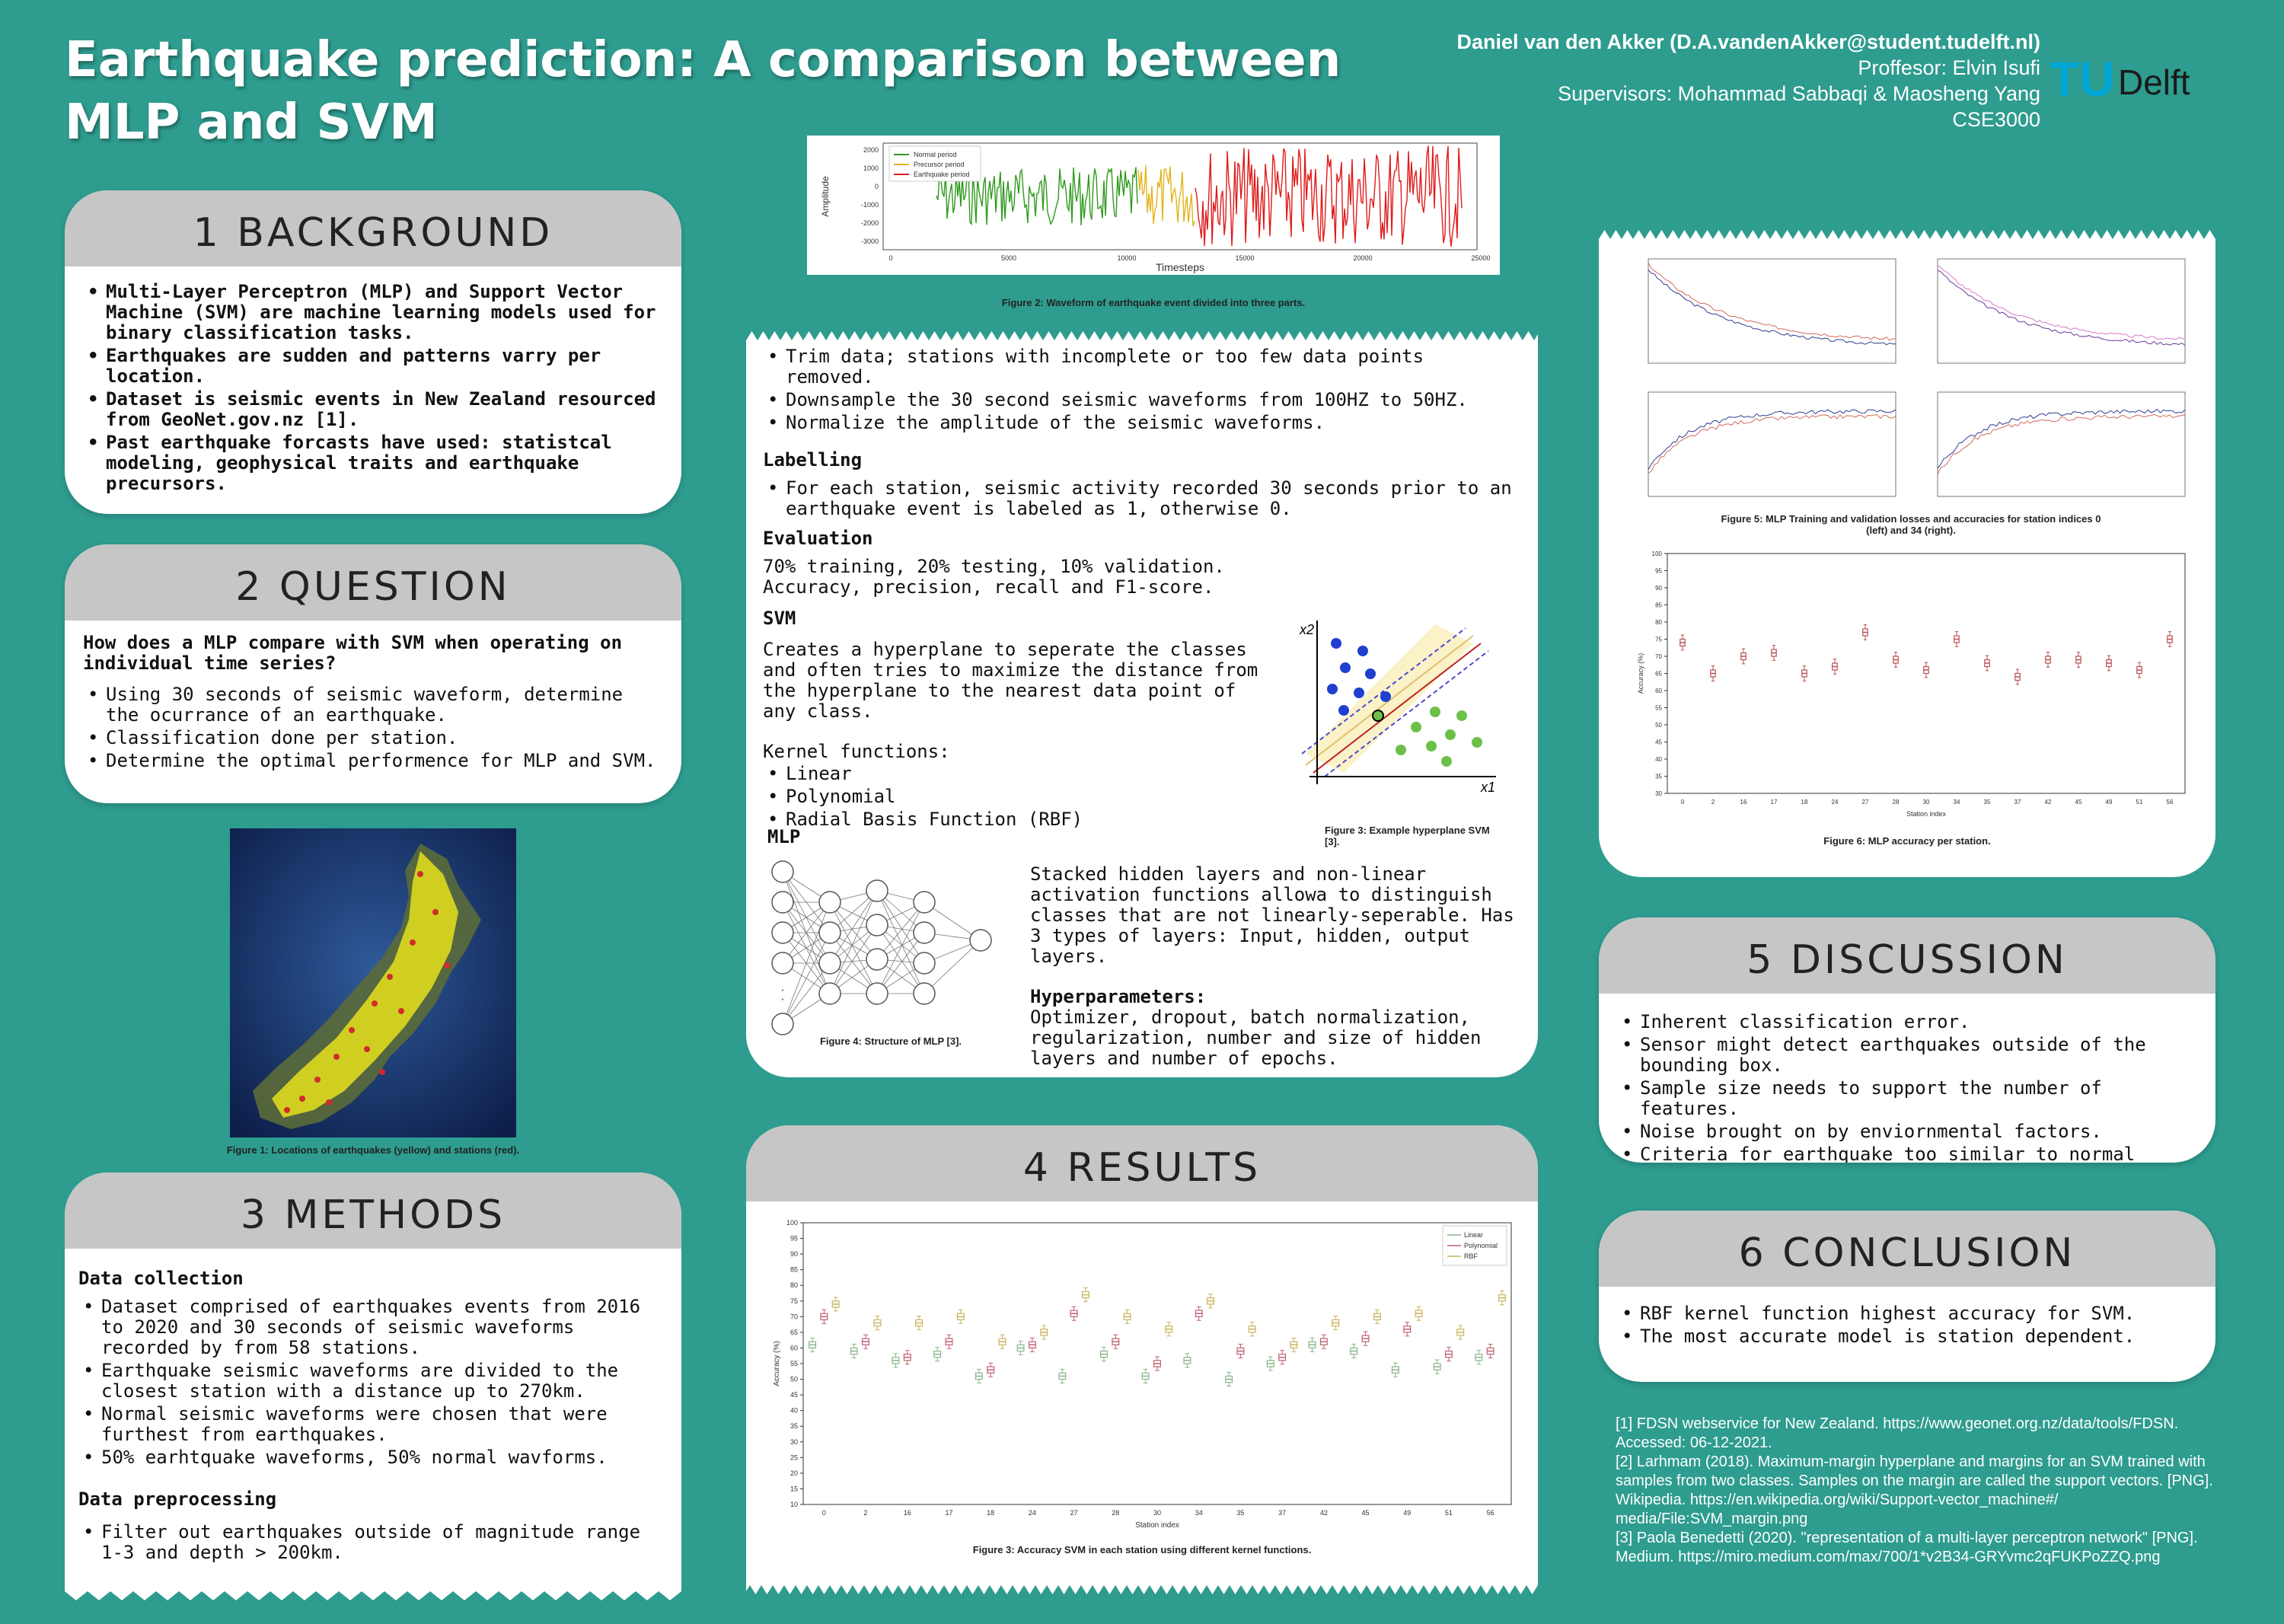 Image resolution: width=2284 pixels, height=1624 pixels. I want to click on y-tick-label: -1000, so click(870, 205).